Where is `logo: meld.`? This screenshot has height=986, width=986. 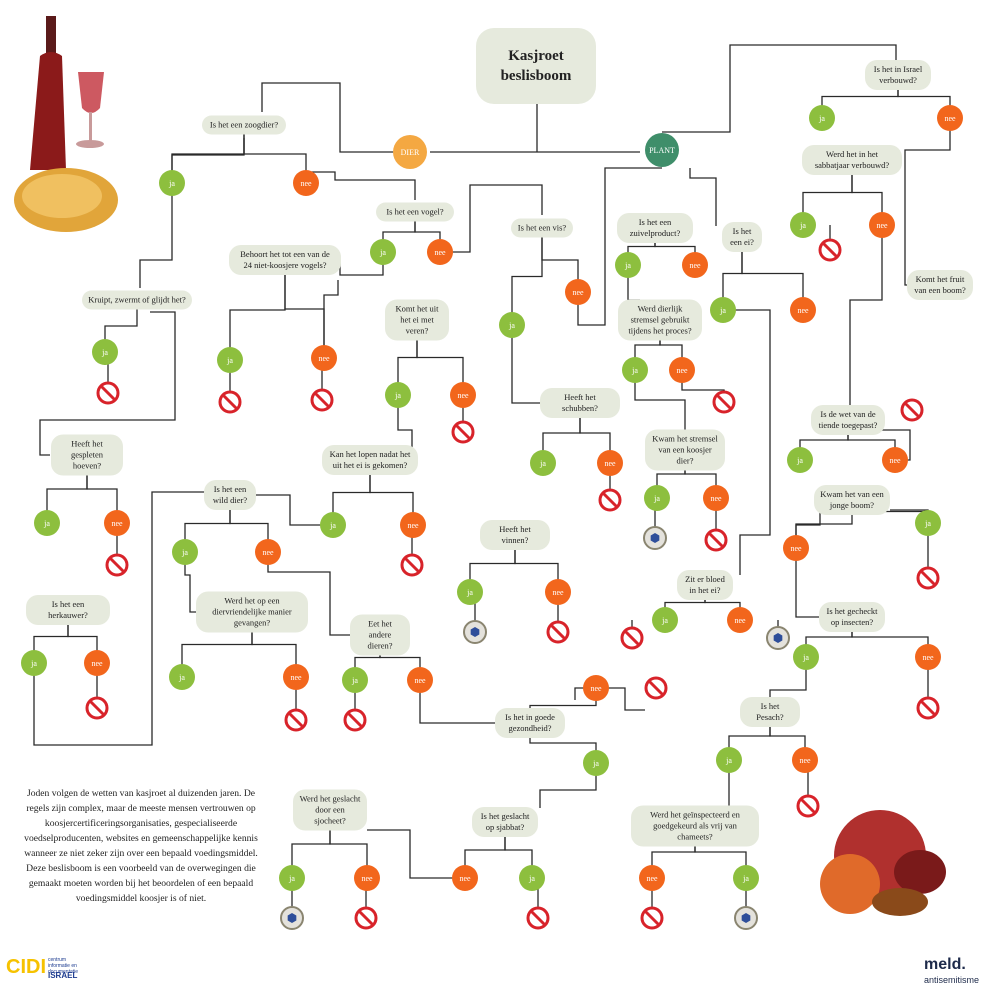
logo: meld. is located at coordinates (945, 964).